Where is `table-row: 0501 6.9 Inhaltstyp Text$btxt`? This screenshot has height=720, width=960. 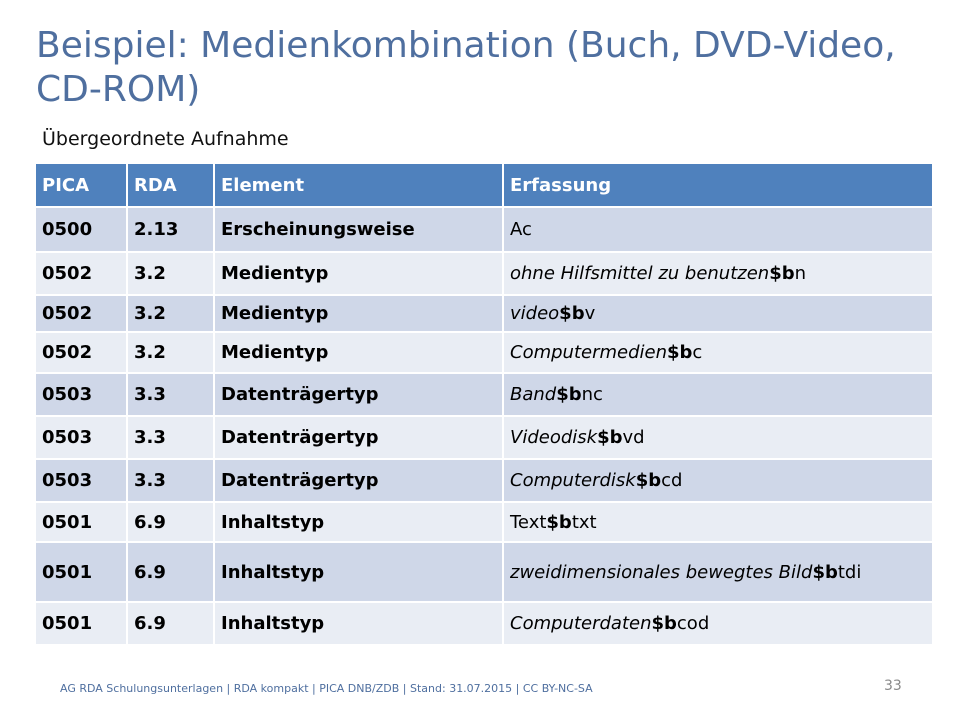
table-row: 0501 6.9 Inhaltstyp Text$btxt is located at coordinates (484, 522).